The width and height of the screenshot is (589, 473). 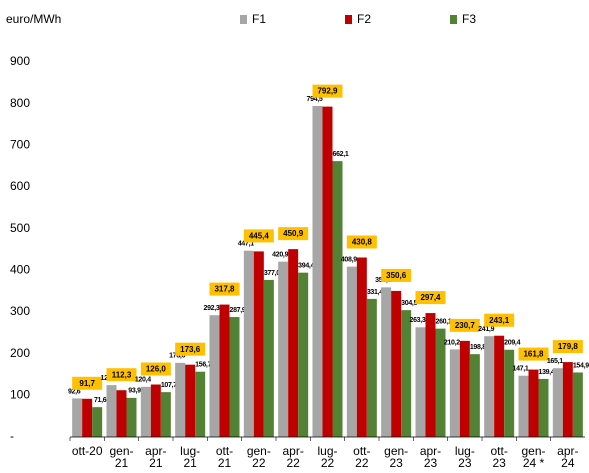 I want to click on value-label: 447,1, so click(x=246, y=244).